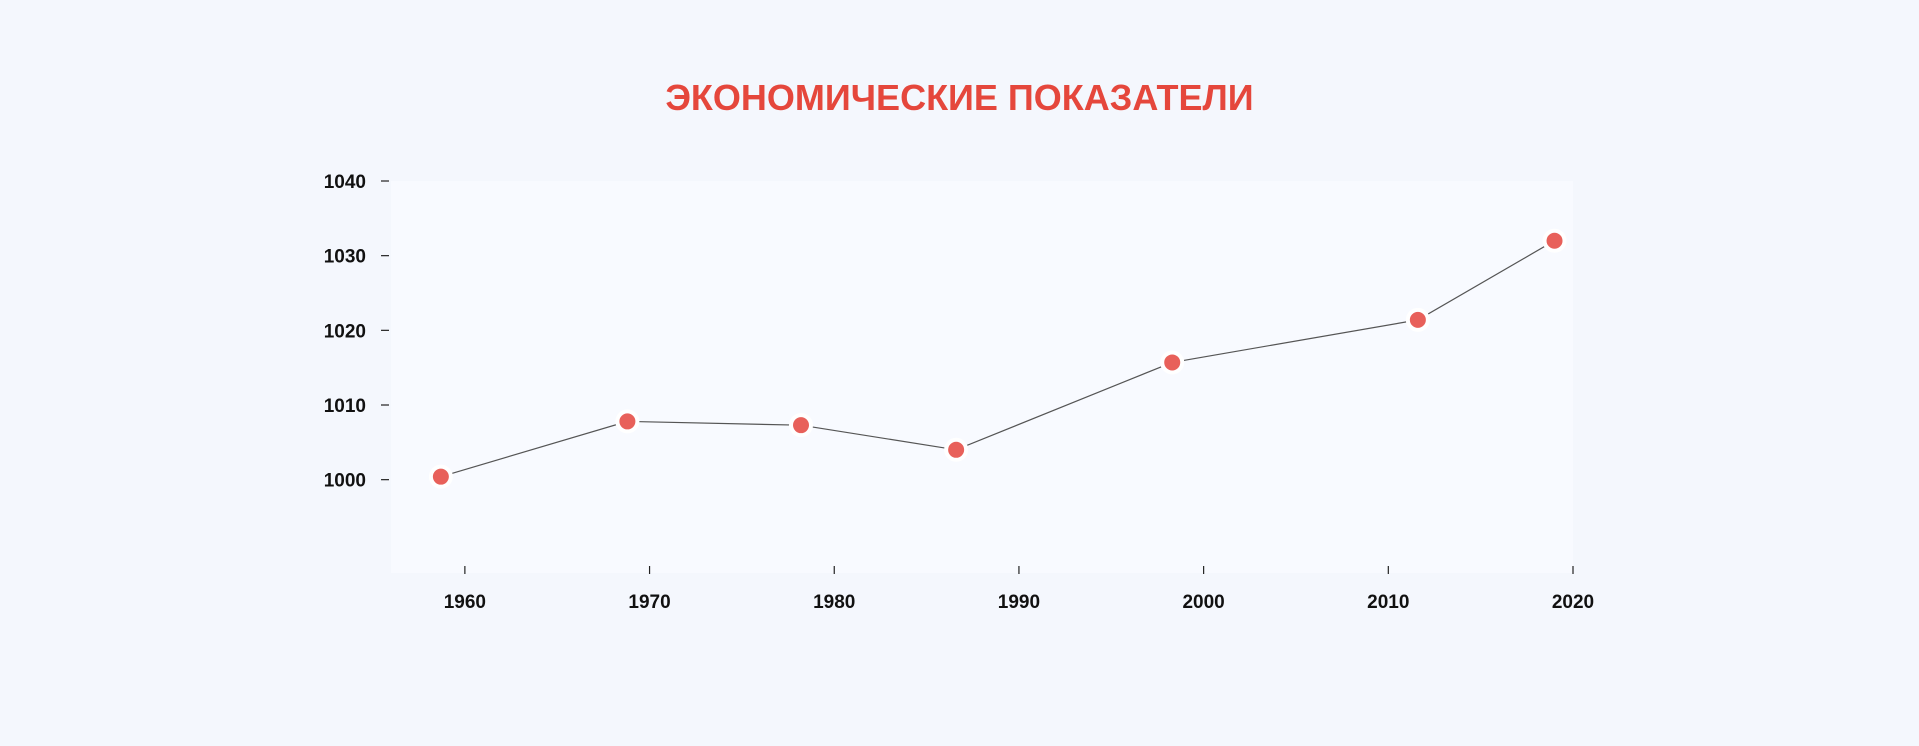  What do you see at coordinates (465, 602) in the screenshot?
I see `x-tick-label: 1960` at bounding box center [465, 602].